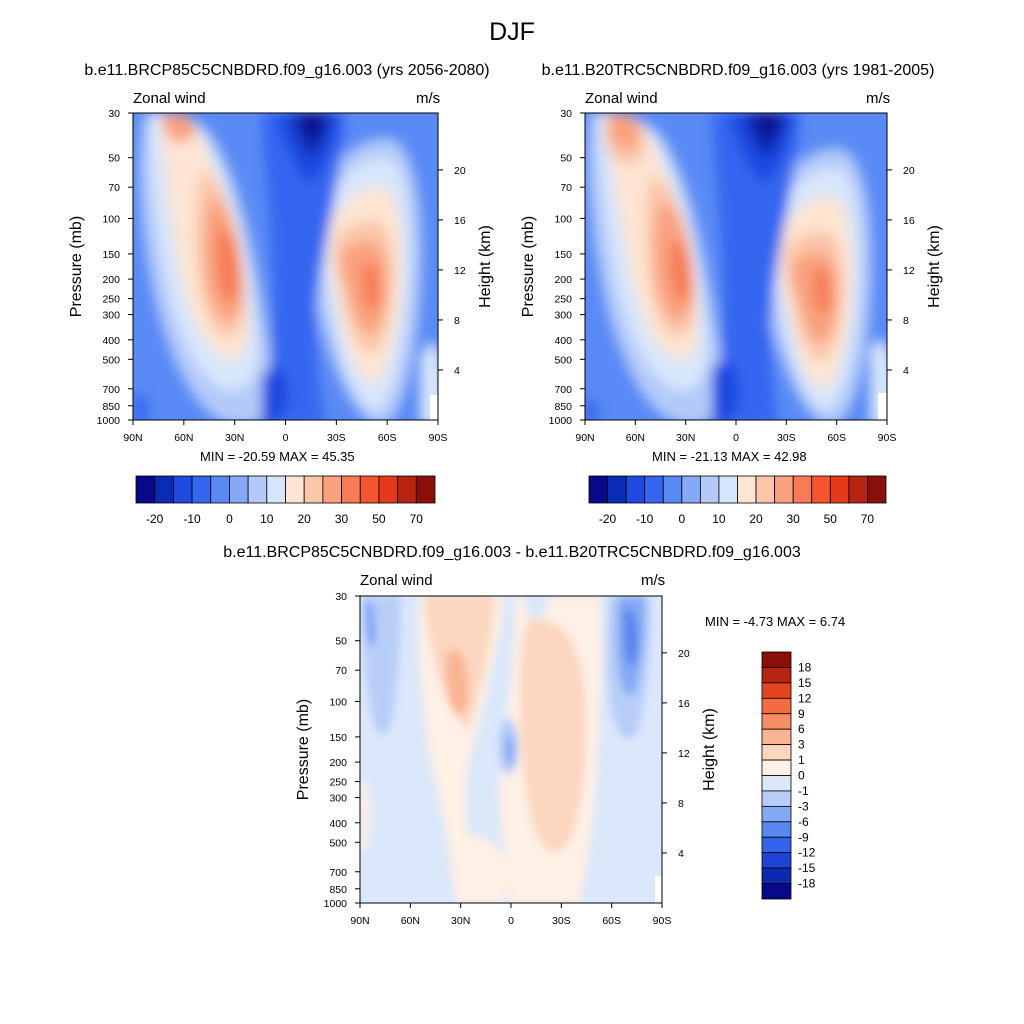  Describe the element at coordinates (621, 98) in the screenshot. I see `variable-label-present: Zonal wind` at that location.